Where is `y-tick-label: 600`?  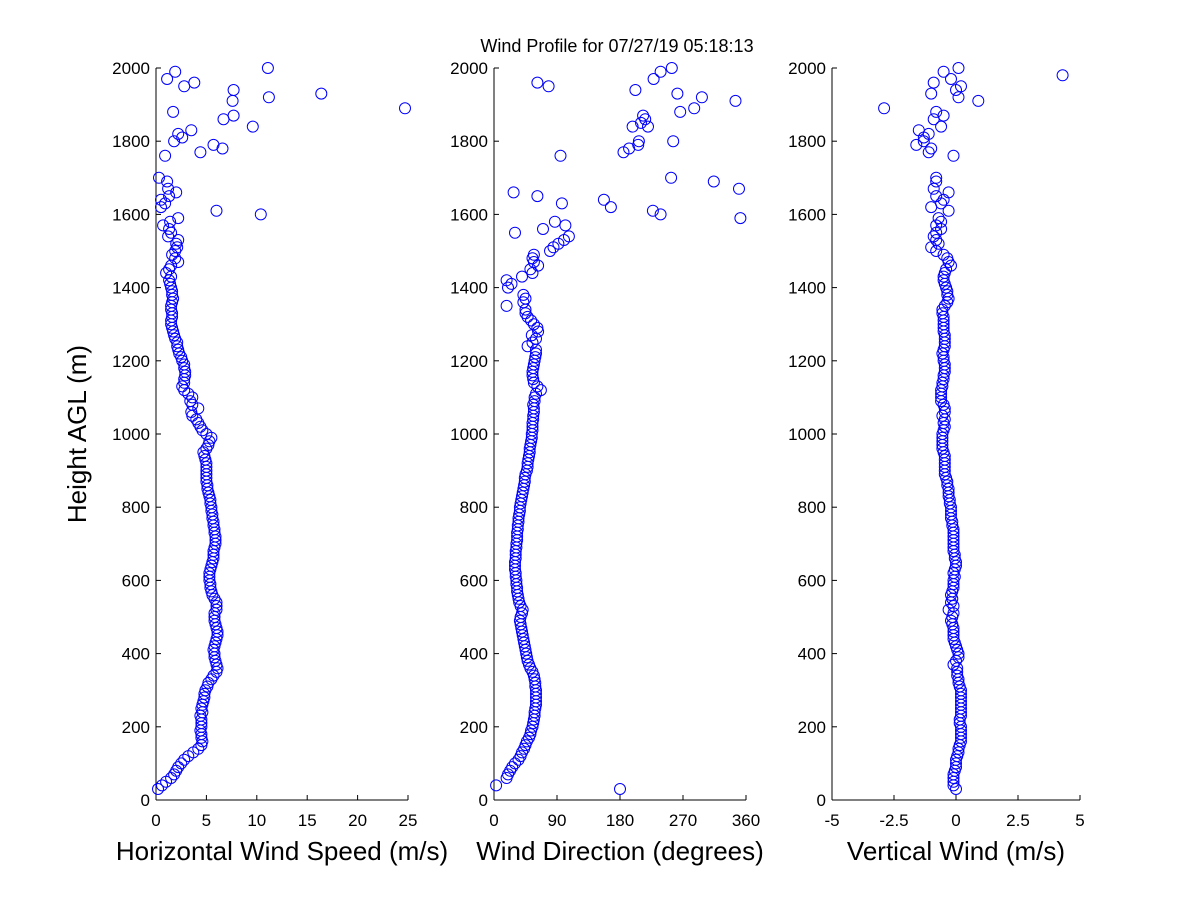 y-tick-label: 600 is located at coordinates (474, 580).